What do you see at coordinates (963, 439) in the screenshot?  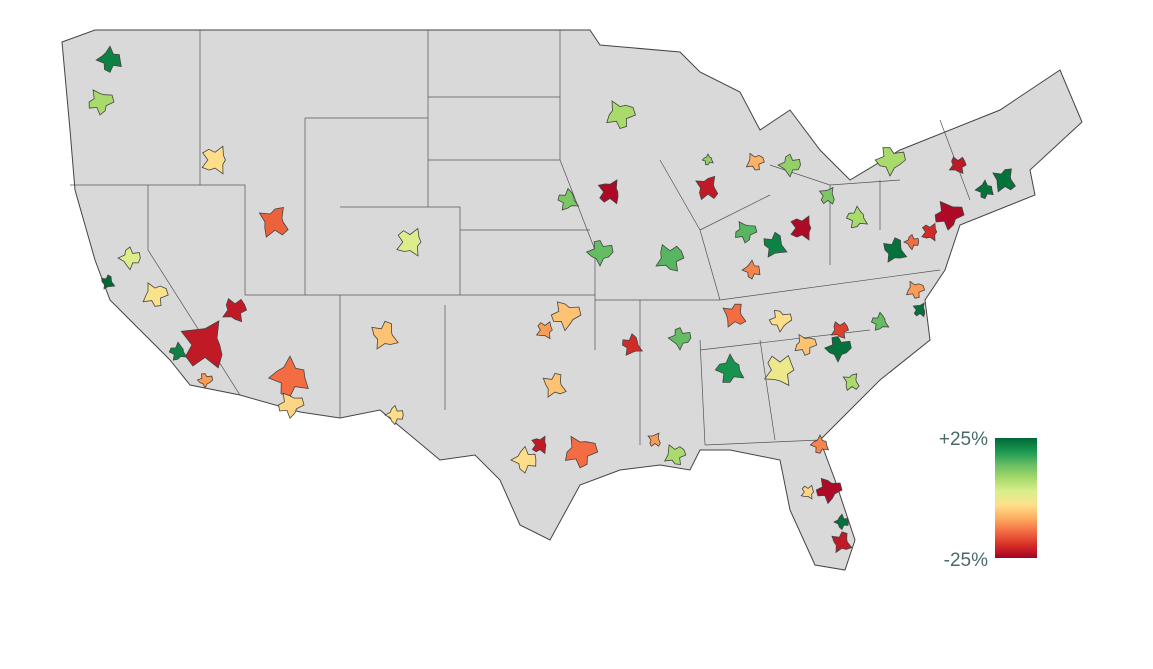 I see `legend-tick-label: +25%` at bounding box center [963, 439].